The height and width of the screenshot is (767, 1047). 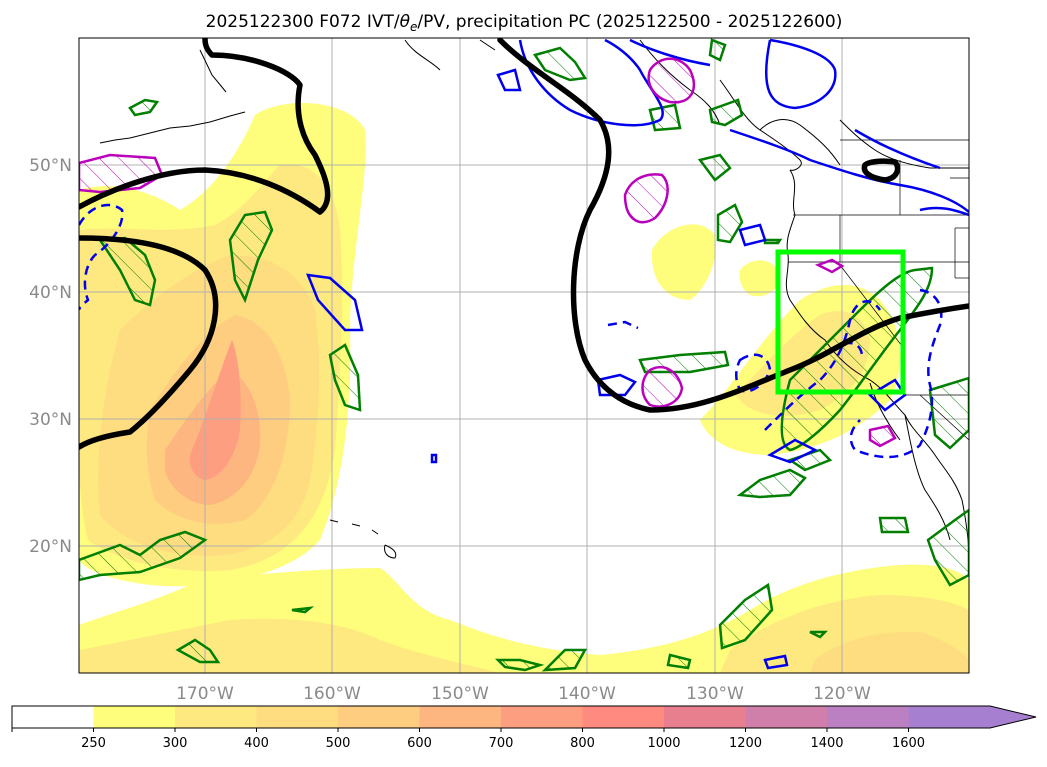 I want to click on colorbar: 250 300 400 500 600 700 800 1000 1200 1400 1600, so click(x=524, y=728).